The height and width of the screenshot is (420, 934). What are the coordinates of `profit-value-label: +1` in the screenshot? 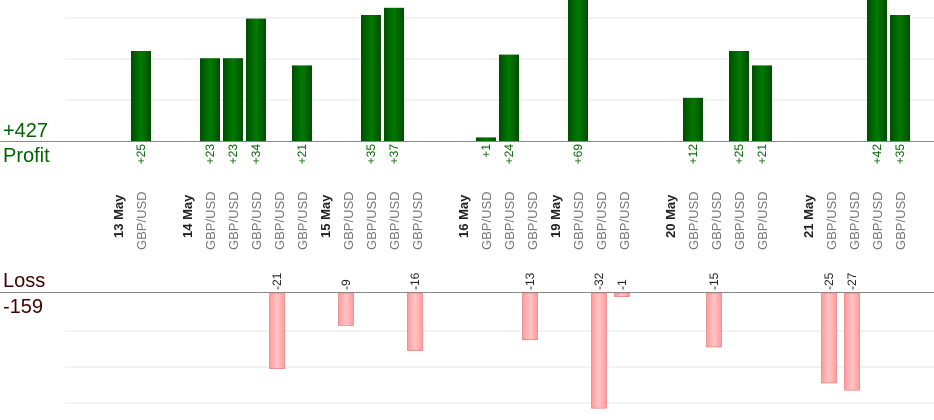 It's located at (486, 151).